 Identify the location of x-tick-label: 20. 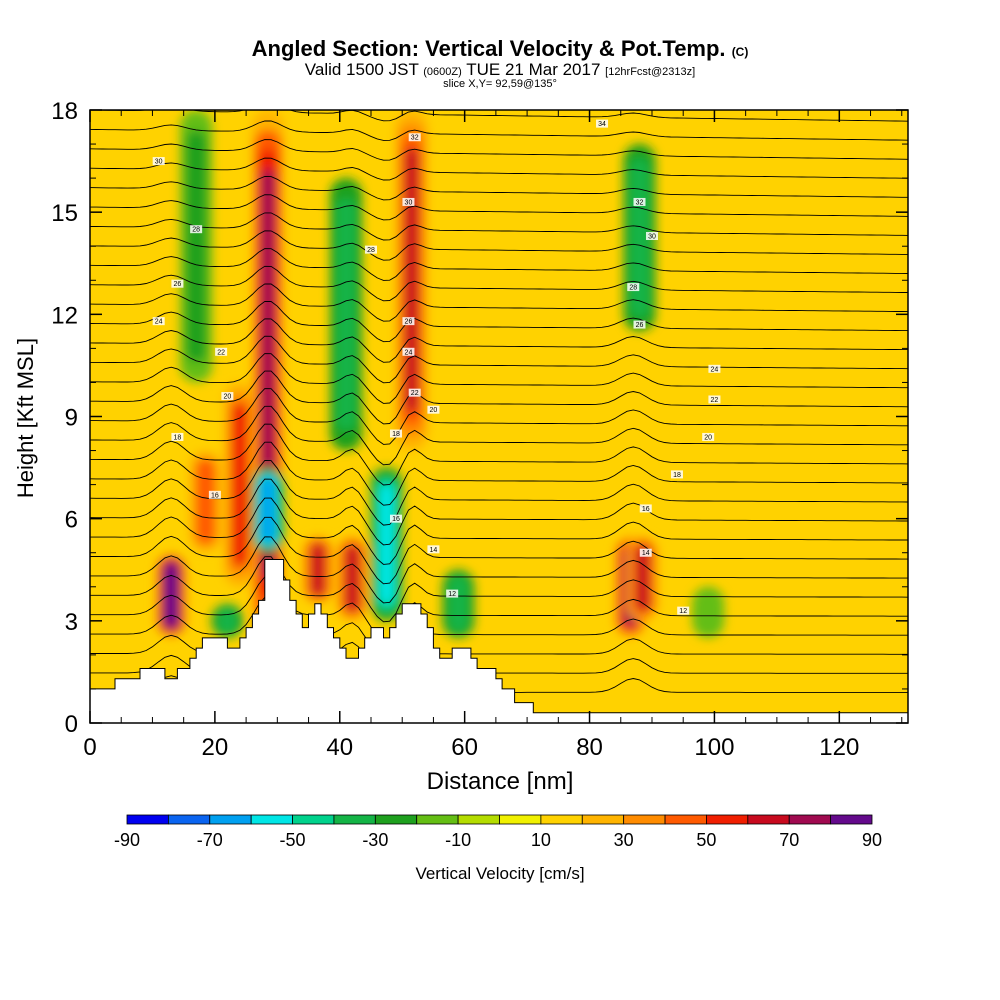
(215, 747).